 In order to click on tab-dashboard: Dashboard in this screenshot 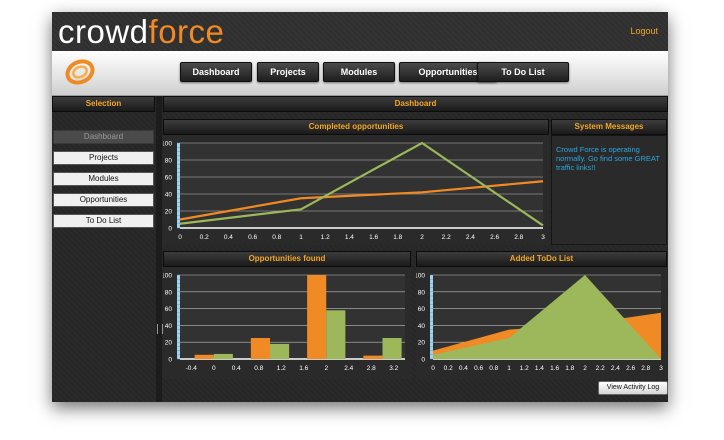, I will do `click(216, 72)`.